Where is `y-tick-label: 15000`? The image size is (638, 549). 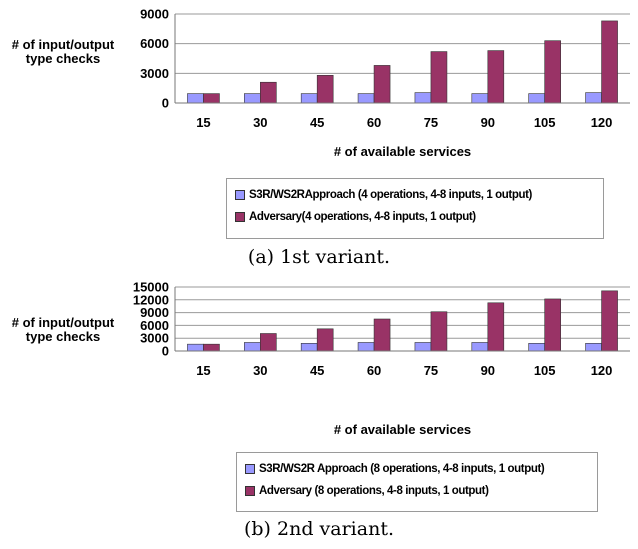 y-tick-label: 15000 is located at coordinates (151, 287).